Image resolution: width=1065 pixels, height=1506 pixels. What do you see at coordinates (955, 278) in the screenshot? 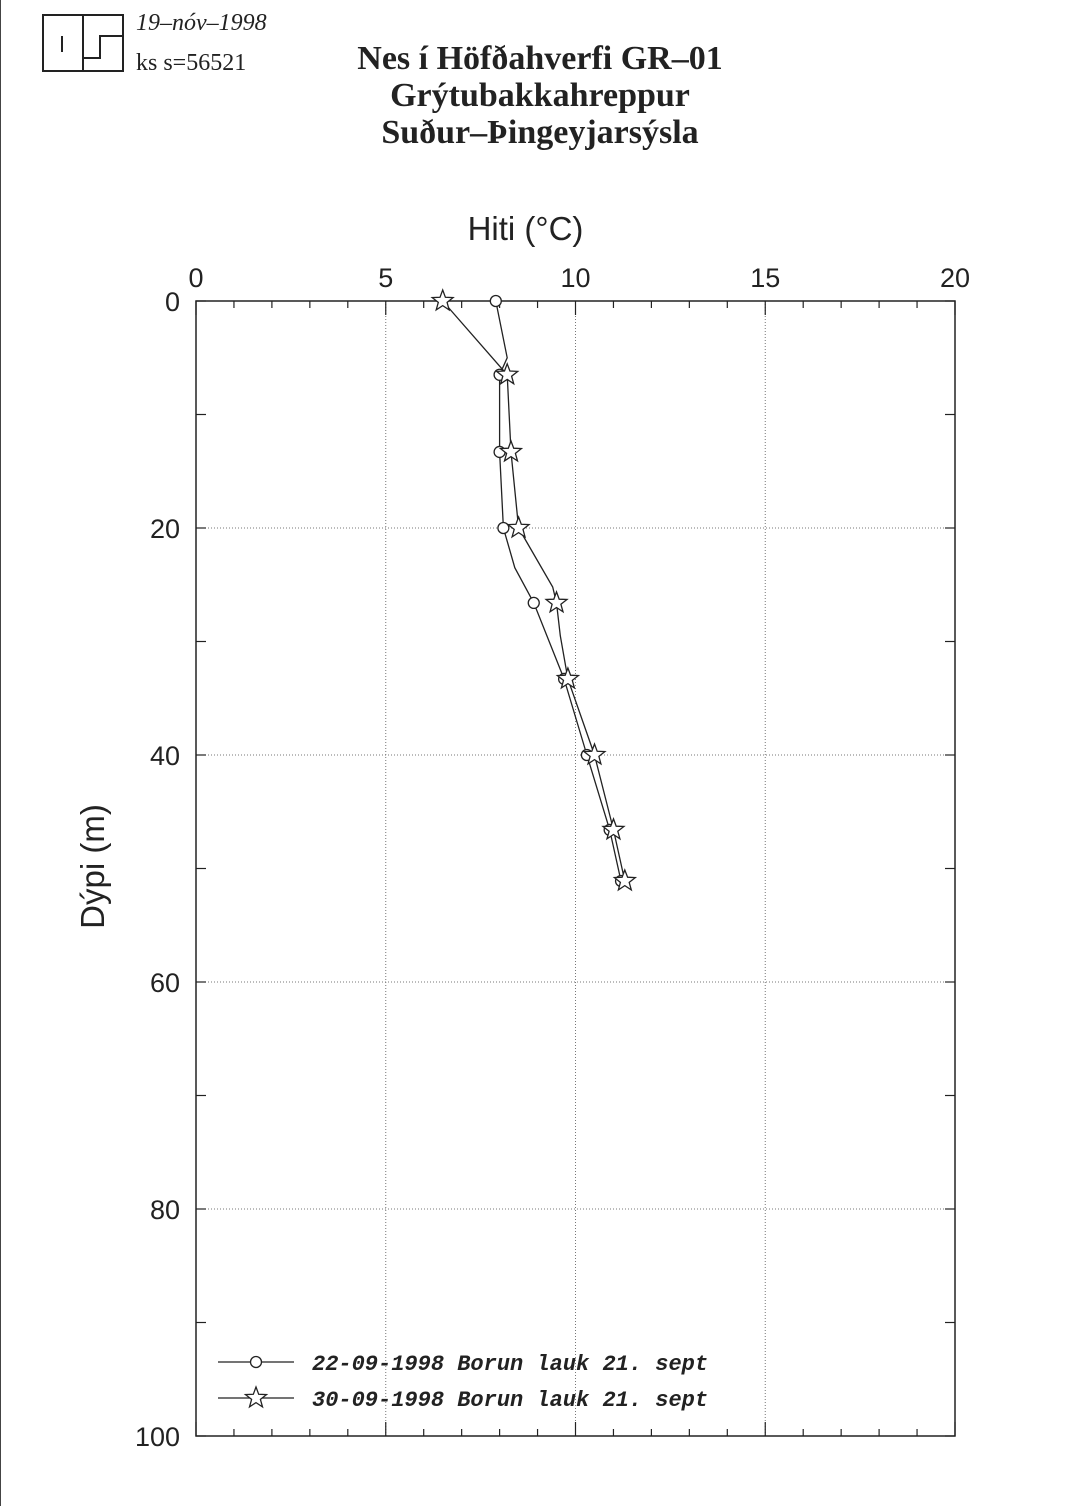
I see `x-tick-label: 20` at bounding box center [955, 278].